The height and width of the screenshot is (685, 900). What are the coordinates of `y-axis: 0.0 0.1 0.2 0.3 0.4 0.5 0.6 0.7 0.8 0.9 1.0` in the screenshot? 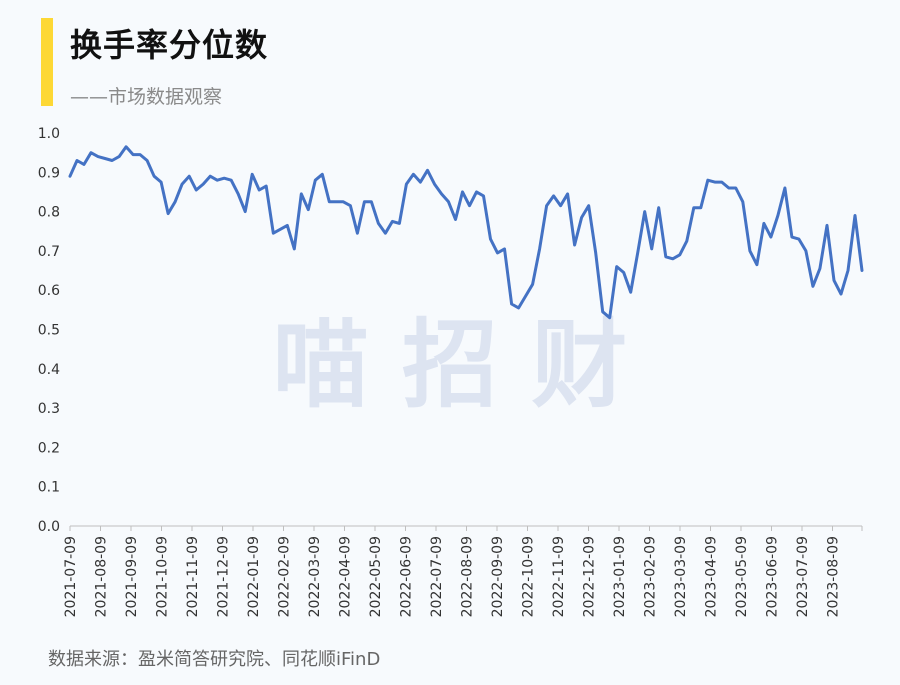 It's located at (49, 330).